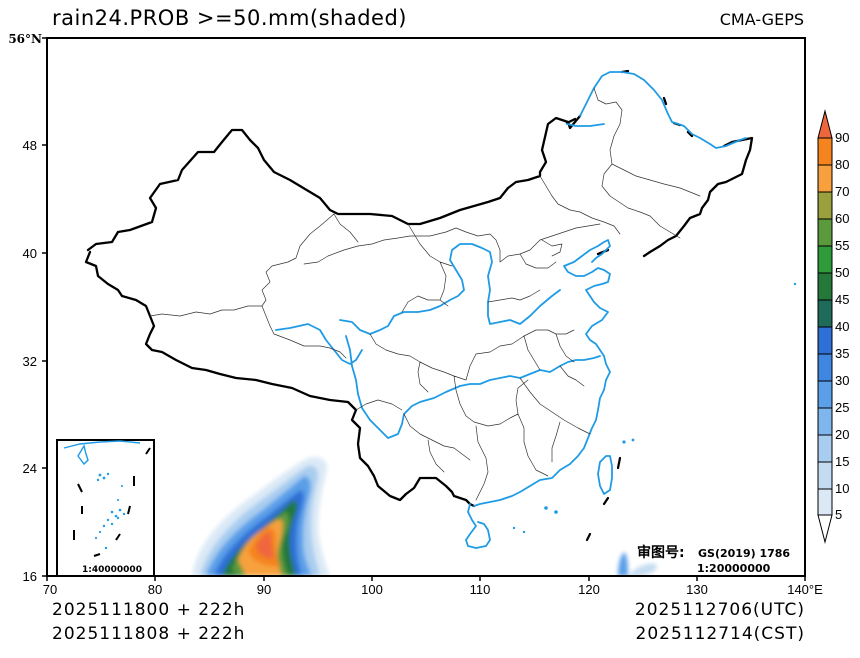 The height and width of the screenshot is (658, 860). I want to click on colorbar-label: 40, so click(842, 326).